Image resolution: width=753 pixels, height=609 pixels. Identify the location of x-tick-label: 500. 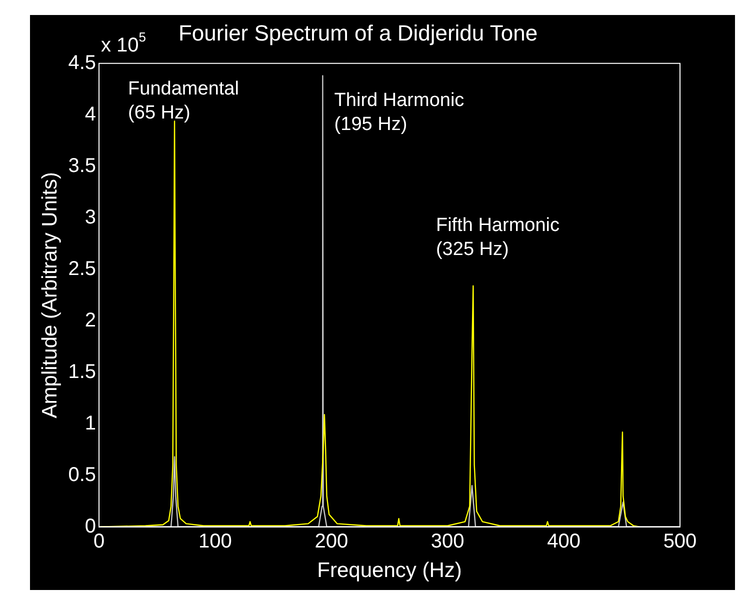
(680, 541).